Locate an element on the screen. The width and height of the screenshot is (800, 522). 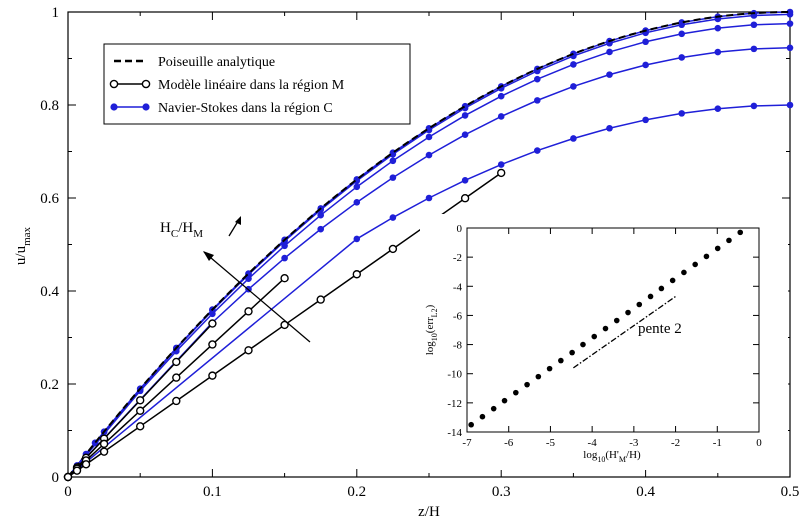
inset-x-tick-label: -5 is located at coordinates (551, 443).